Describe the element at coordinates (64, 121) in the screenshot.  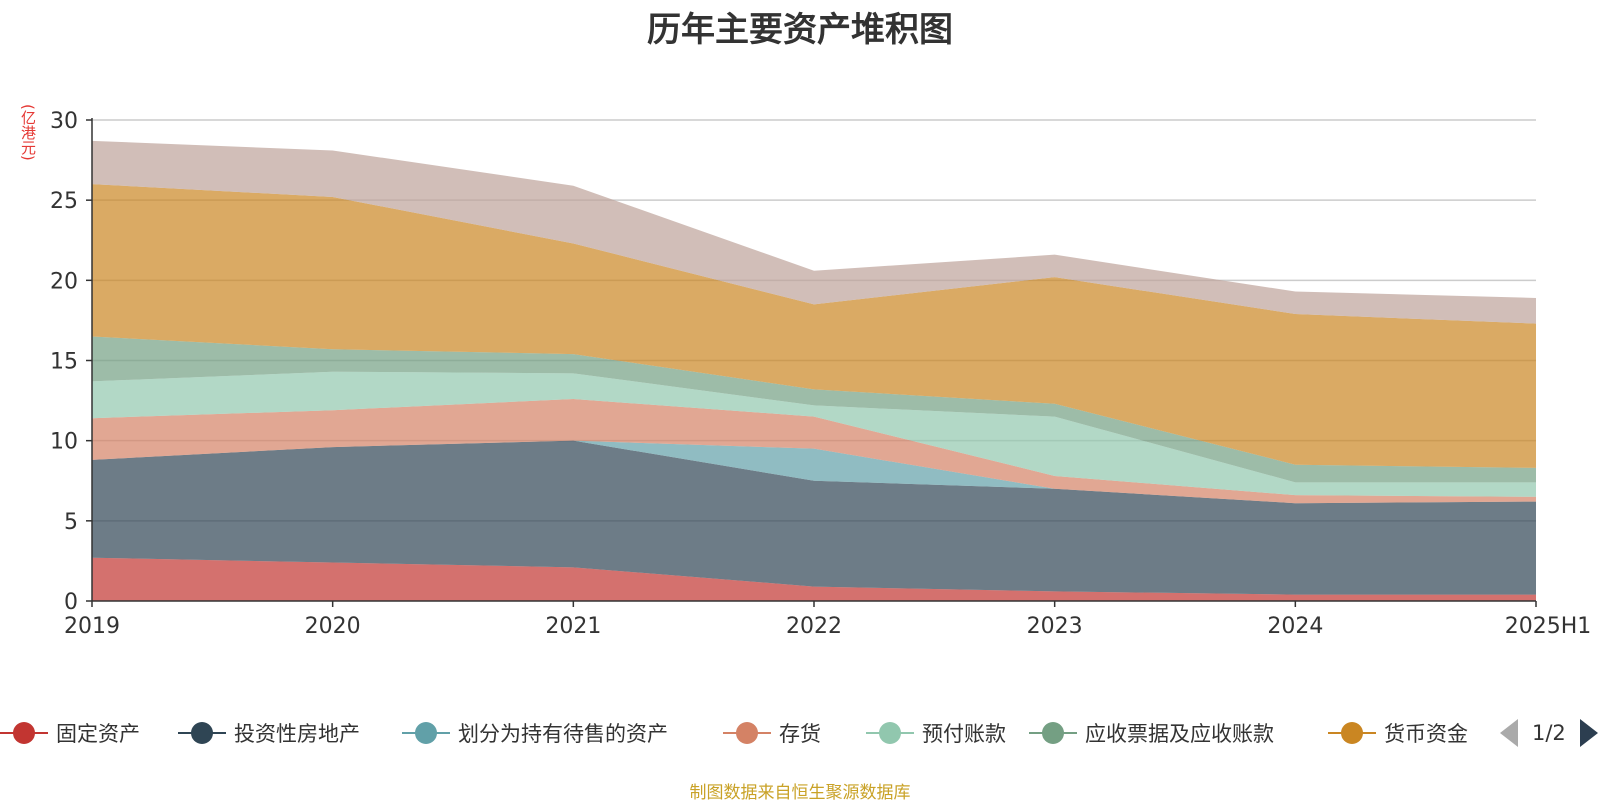
I see `y-tick-label: 30` at that location.